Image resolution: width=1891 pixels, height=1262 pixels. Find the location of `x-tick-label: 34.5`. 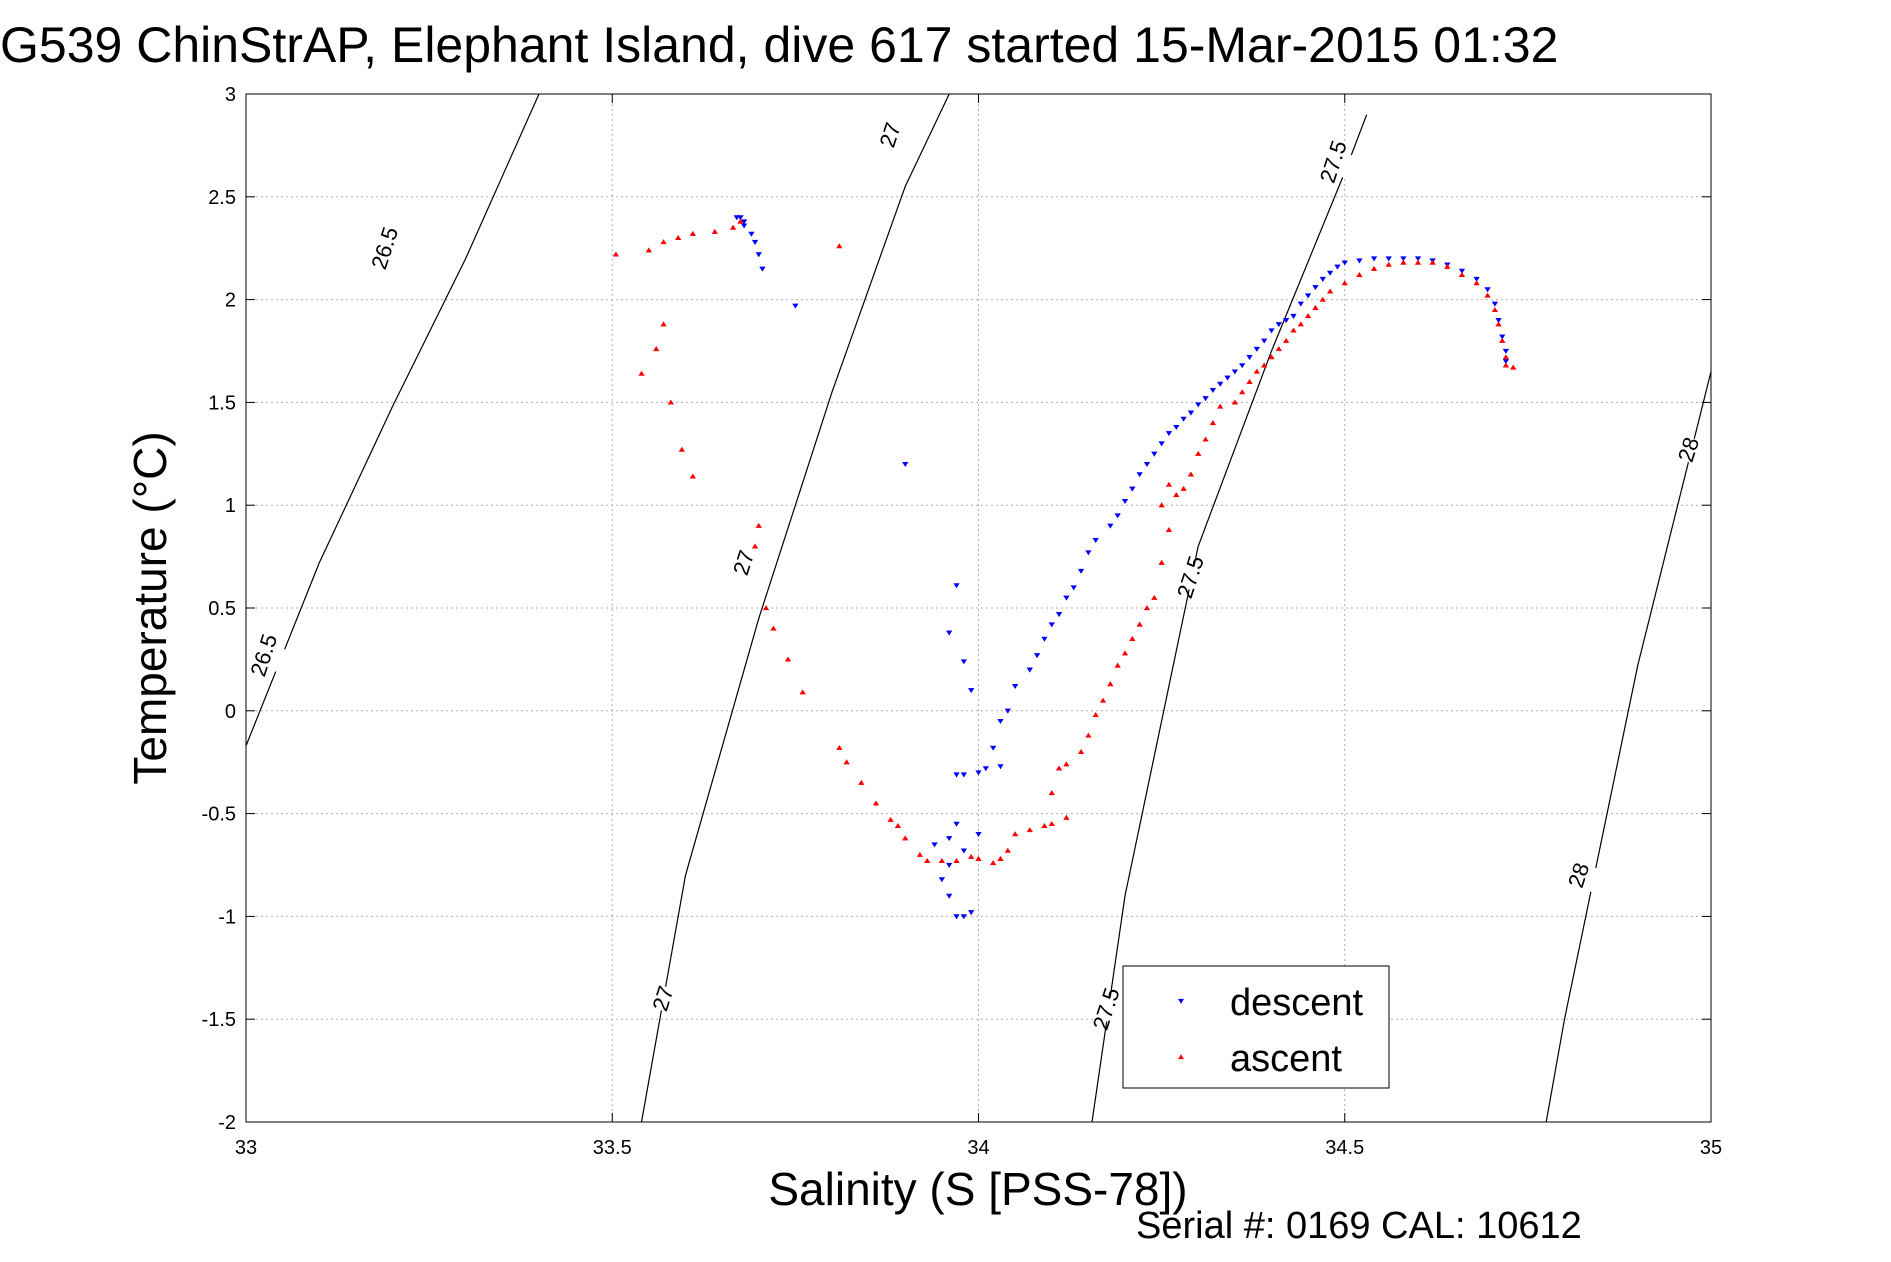

x-tick-label: 34.5 is located at coordinates (1344, 1148).